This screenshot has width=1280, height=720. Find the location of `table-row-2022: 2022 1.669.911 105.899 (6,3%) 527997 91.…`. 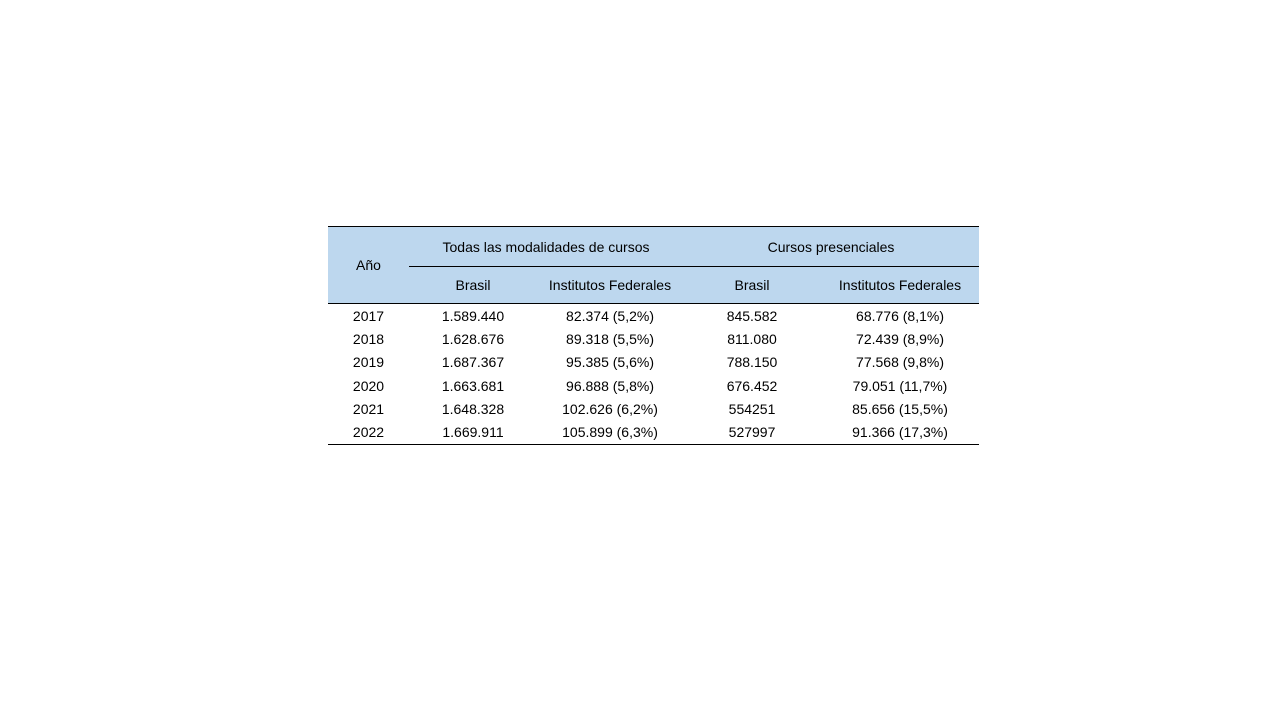

table-row-2022: 2022 1.669.911 105.899 (6,3%) 527997 91.… is located at coordinates (653, 432).